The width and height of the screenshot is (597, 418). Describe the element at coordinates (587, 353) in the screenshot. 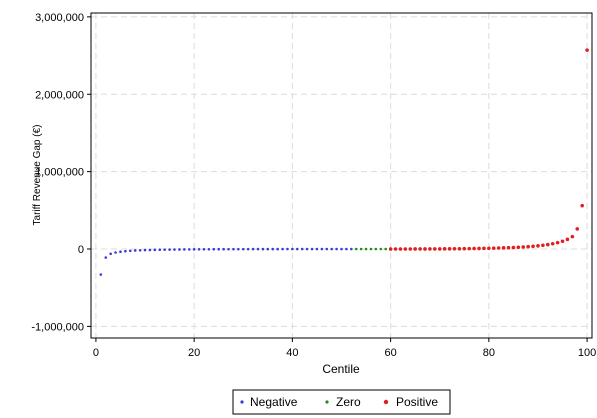

I see `x-tick-label: 100` at that location.